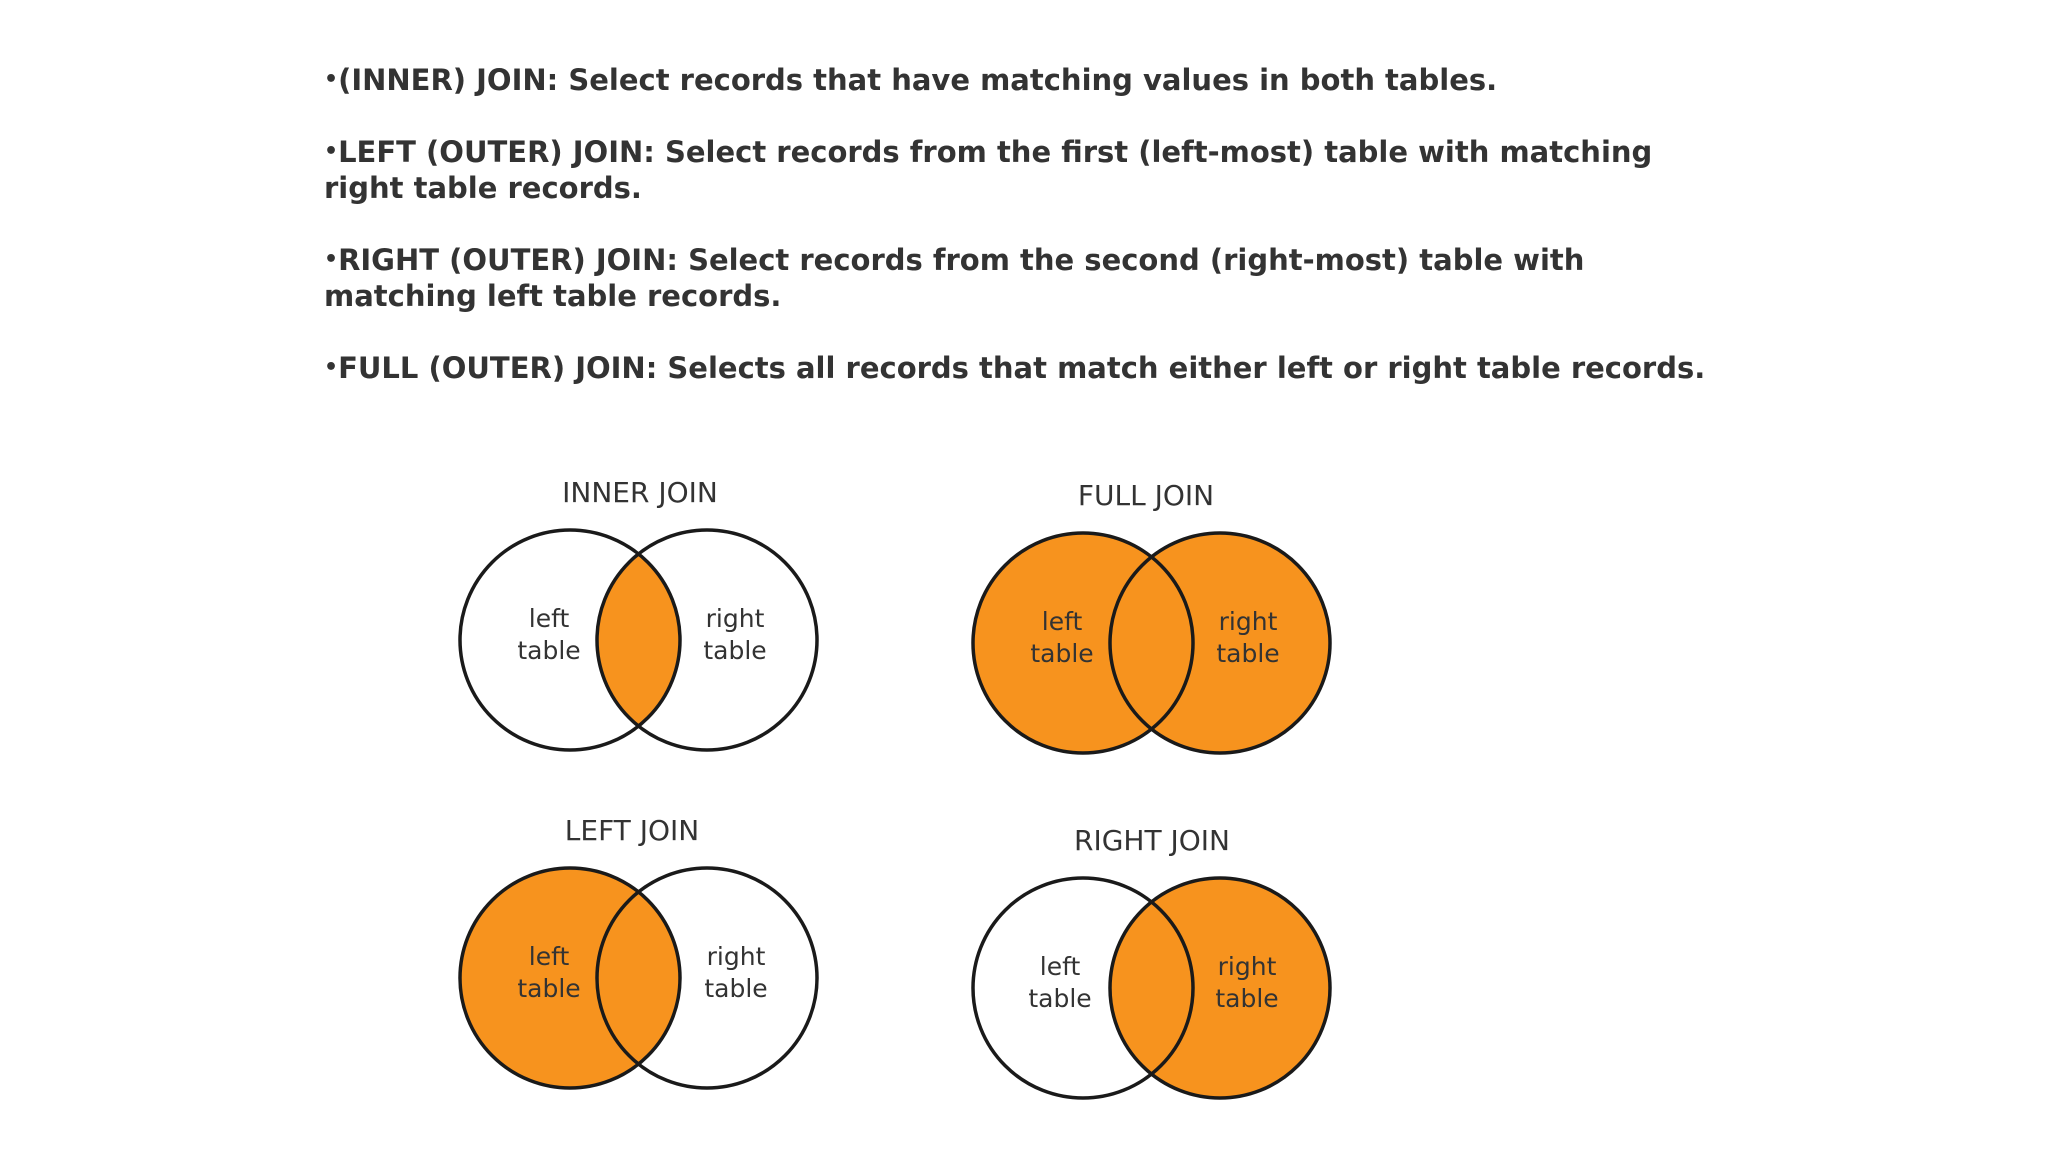  I want to click on inner-join-right-label-1: right, so click(735, 618).